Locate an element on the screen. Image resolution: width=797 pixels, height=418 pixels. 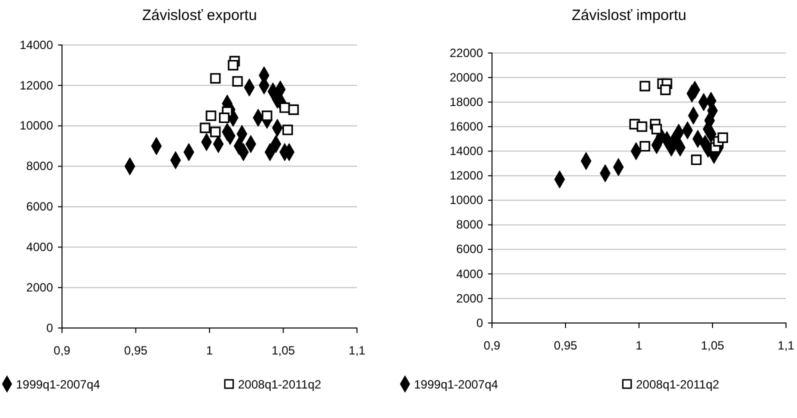
chart-title: Závislosť exportu is located at coordinates (199, 15).